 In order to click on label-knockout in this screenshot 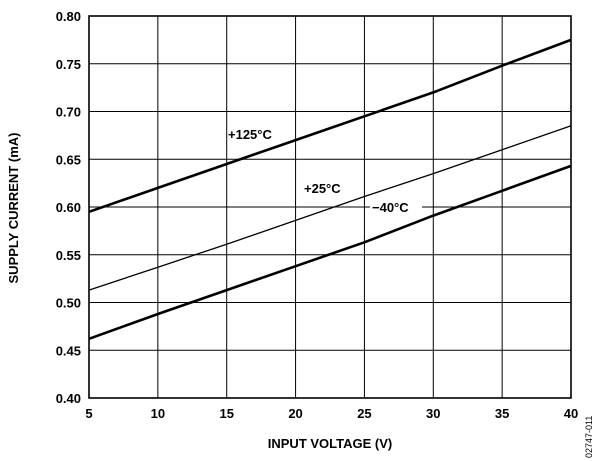, I will do `click(396, 207)`.